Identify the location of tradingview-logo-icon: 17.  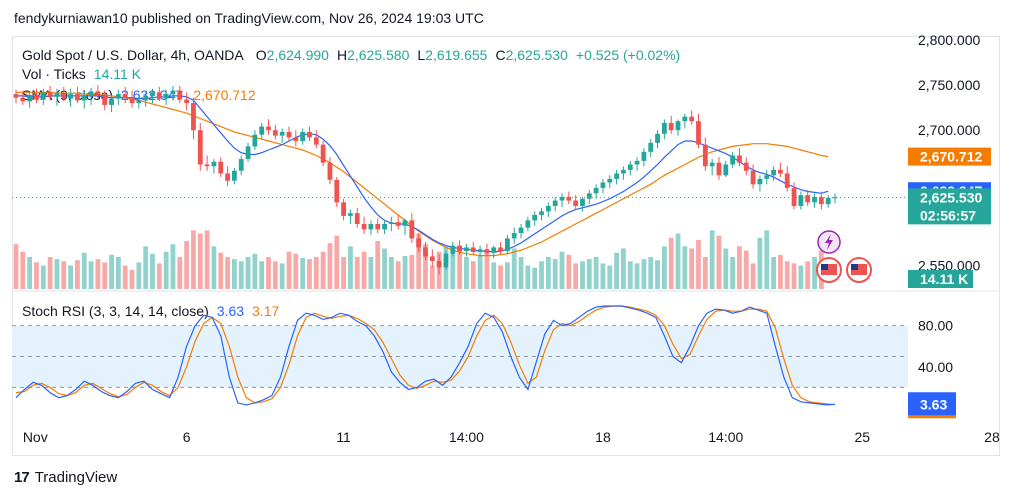
(22, 477).